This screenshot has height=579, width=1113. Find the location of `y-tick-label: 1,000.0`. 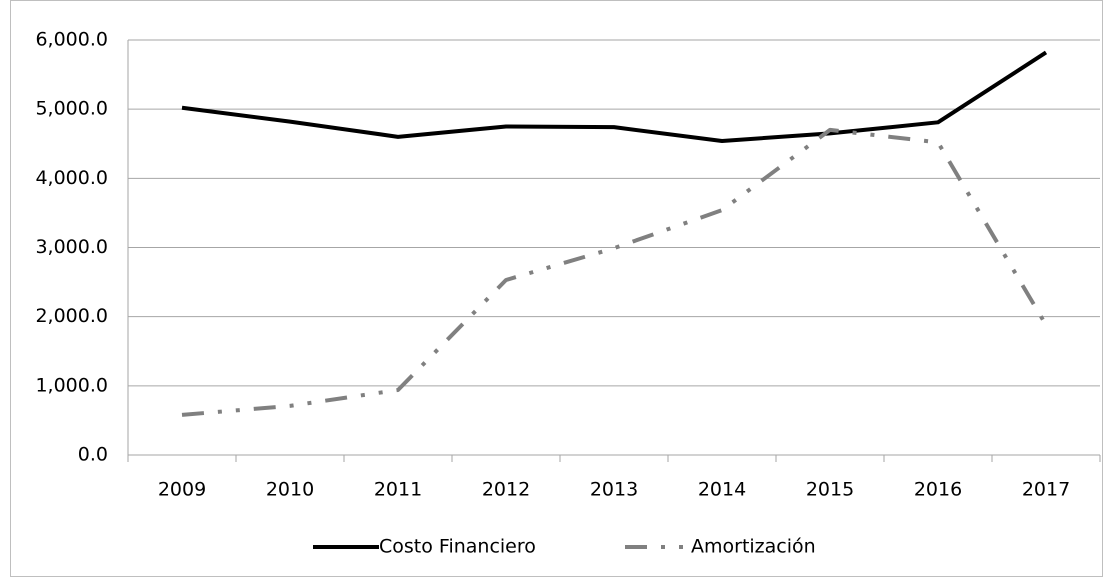

y-tick-label: 1,000.0 is located at coordinates (71, 385).